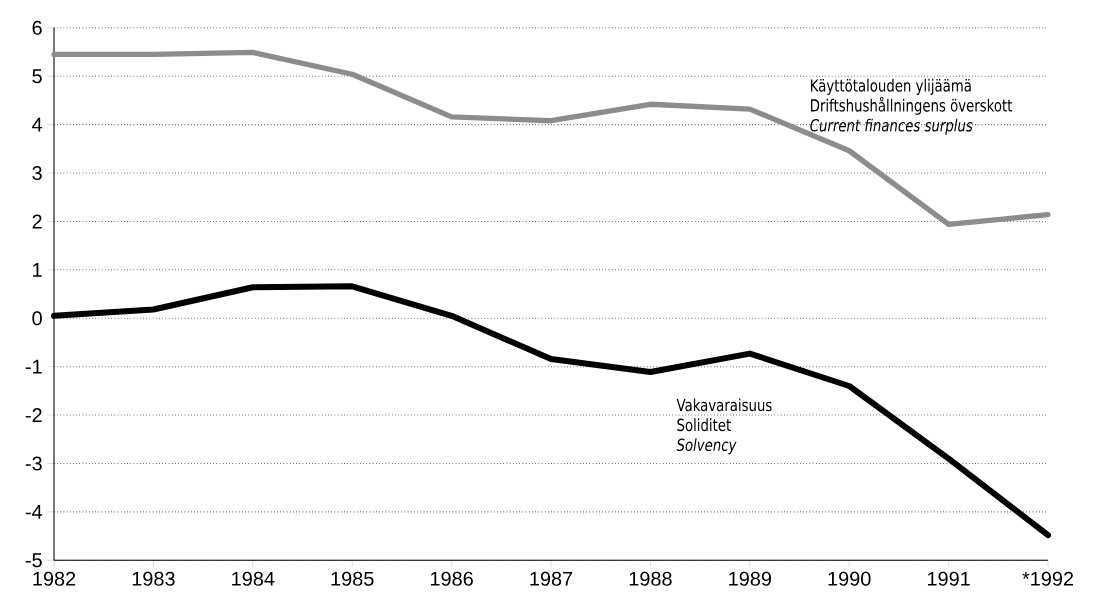  I want to click on x-tick-label: 1990, so click(849, 578).